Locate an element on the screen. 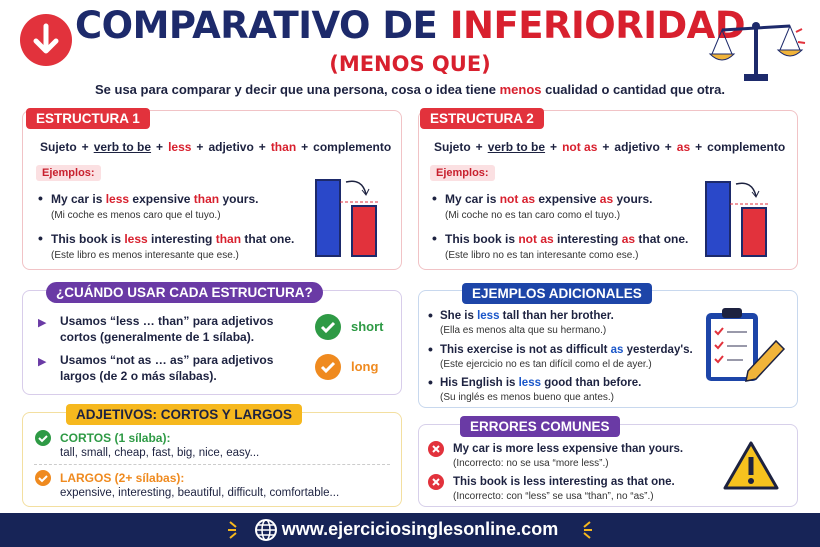  subtitle: (MENOS QUE) is located at coordinates (410, 64).